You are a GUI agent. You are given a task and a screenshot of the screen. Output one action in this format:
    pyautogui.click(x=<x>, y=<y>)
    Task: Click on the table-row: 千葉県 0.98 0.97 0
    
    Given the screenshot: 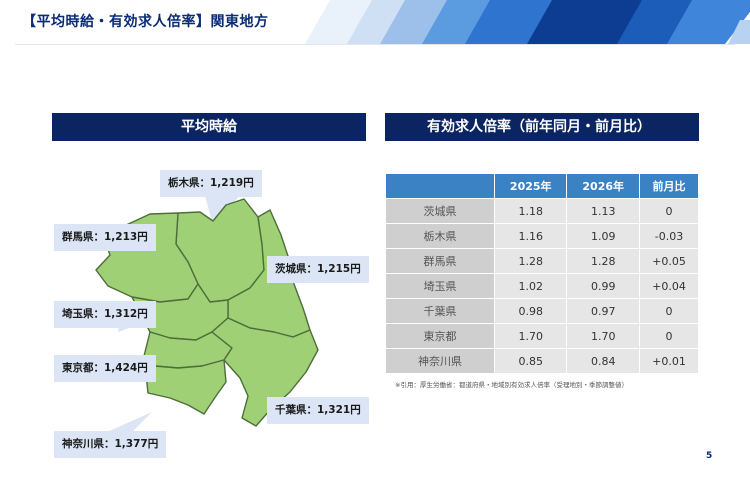 What is the action you would take?
    pyautogui.click(x=542, y=311)
    